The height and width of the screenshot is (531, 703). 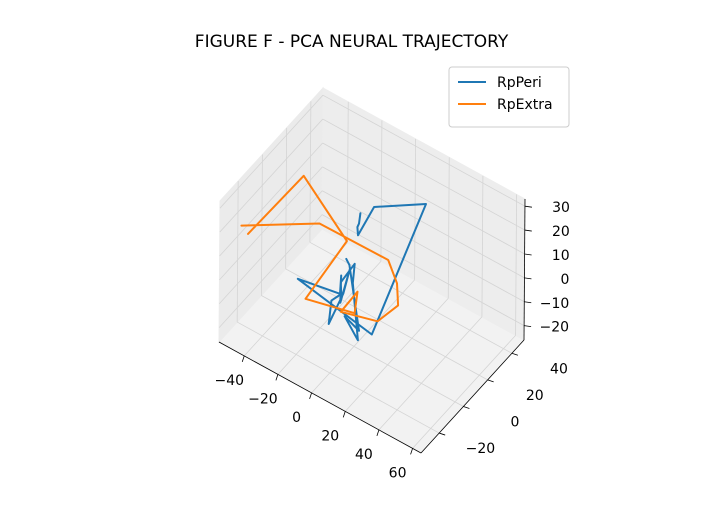 What do you see at coordinates (565, 280) in the screenshot?
I see `z-tick-label: 0` at bounding box center [565, 280].